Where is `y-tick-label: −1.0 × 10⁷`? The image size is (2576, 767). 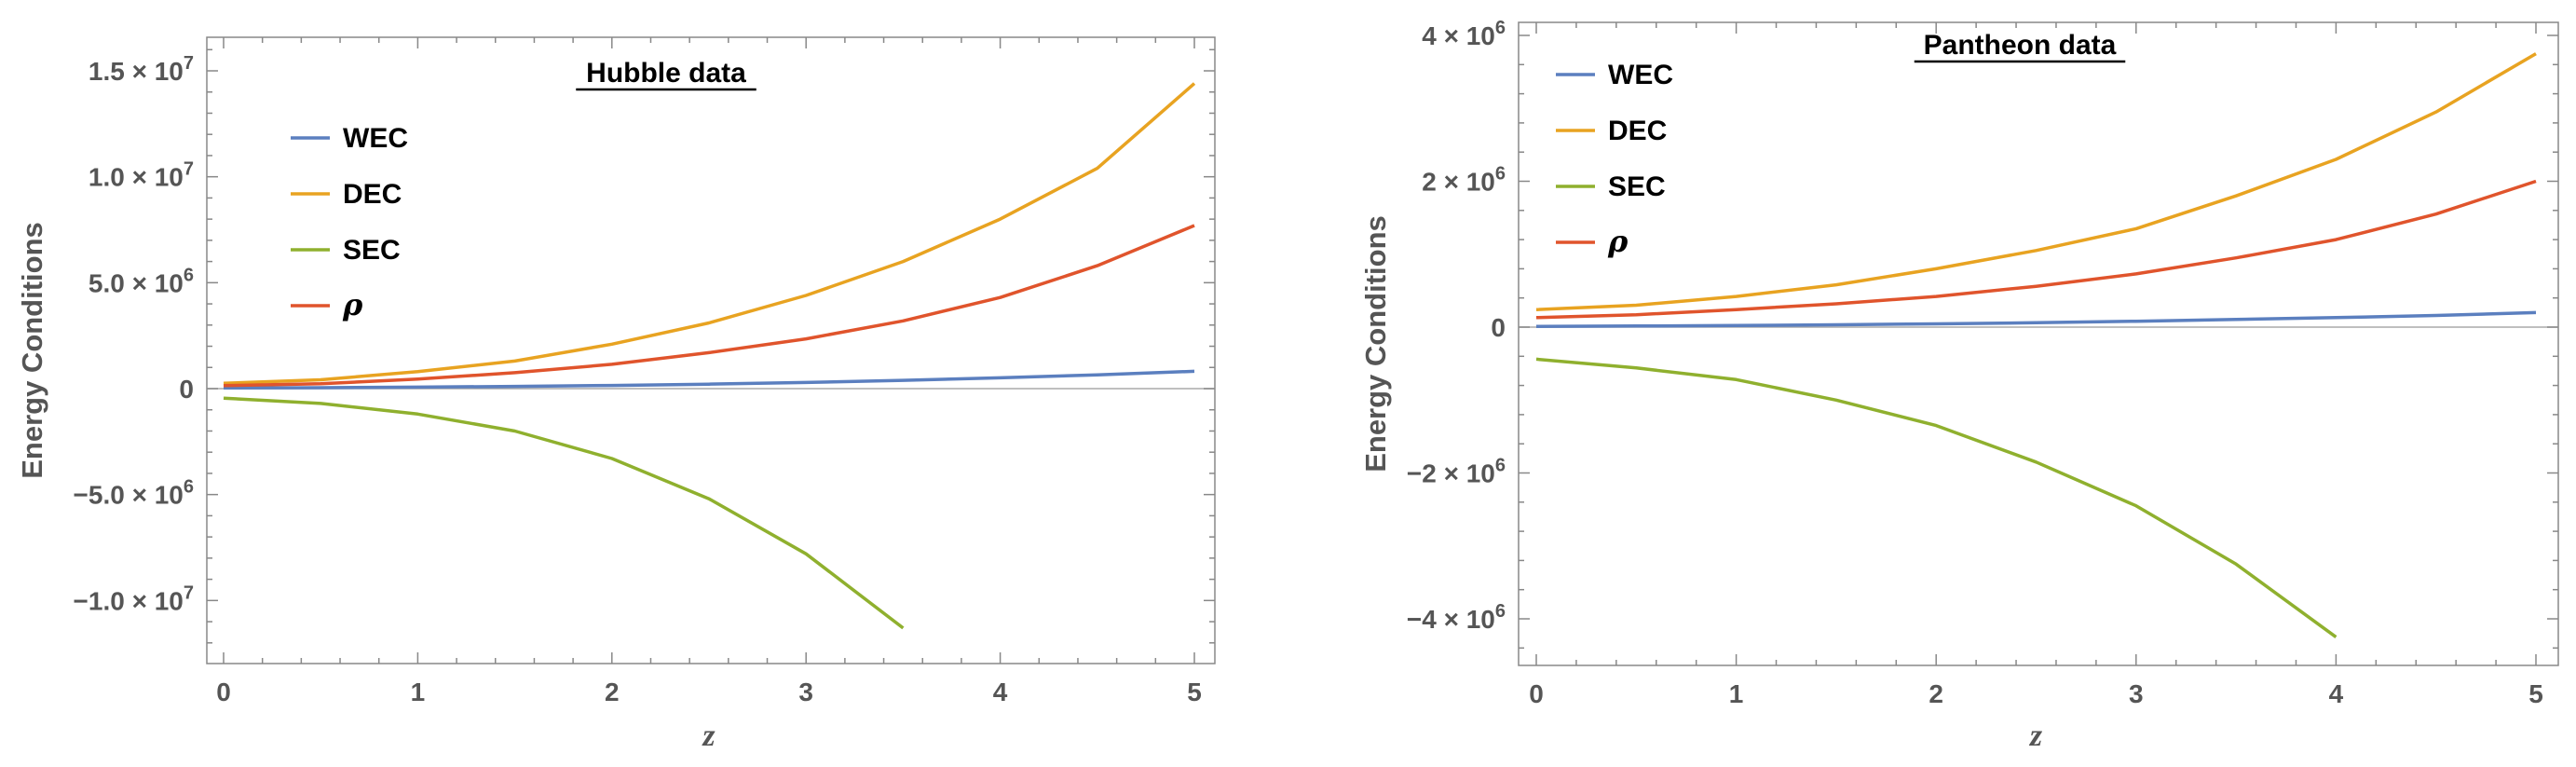 y-tick-label: −1.0 × 10⁷ is located at coordinates (134, 598).